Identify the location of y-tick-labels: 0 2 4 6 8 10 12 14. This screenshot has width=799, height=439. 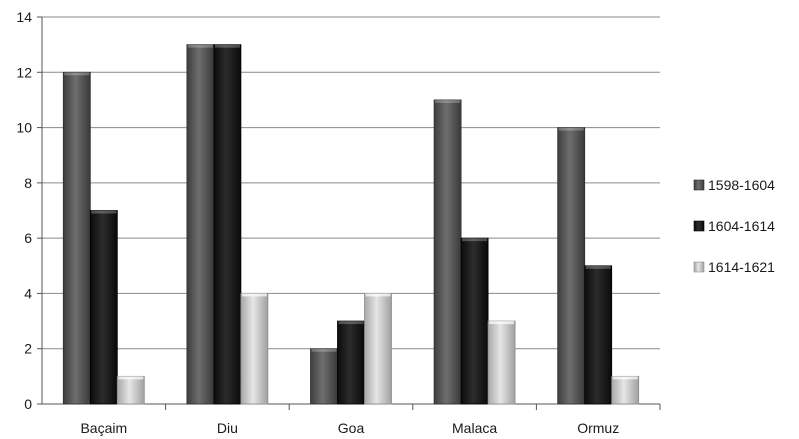
(24, 210).